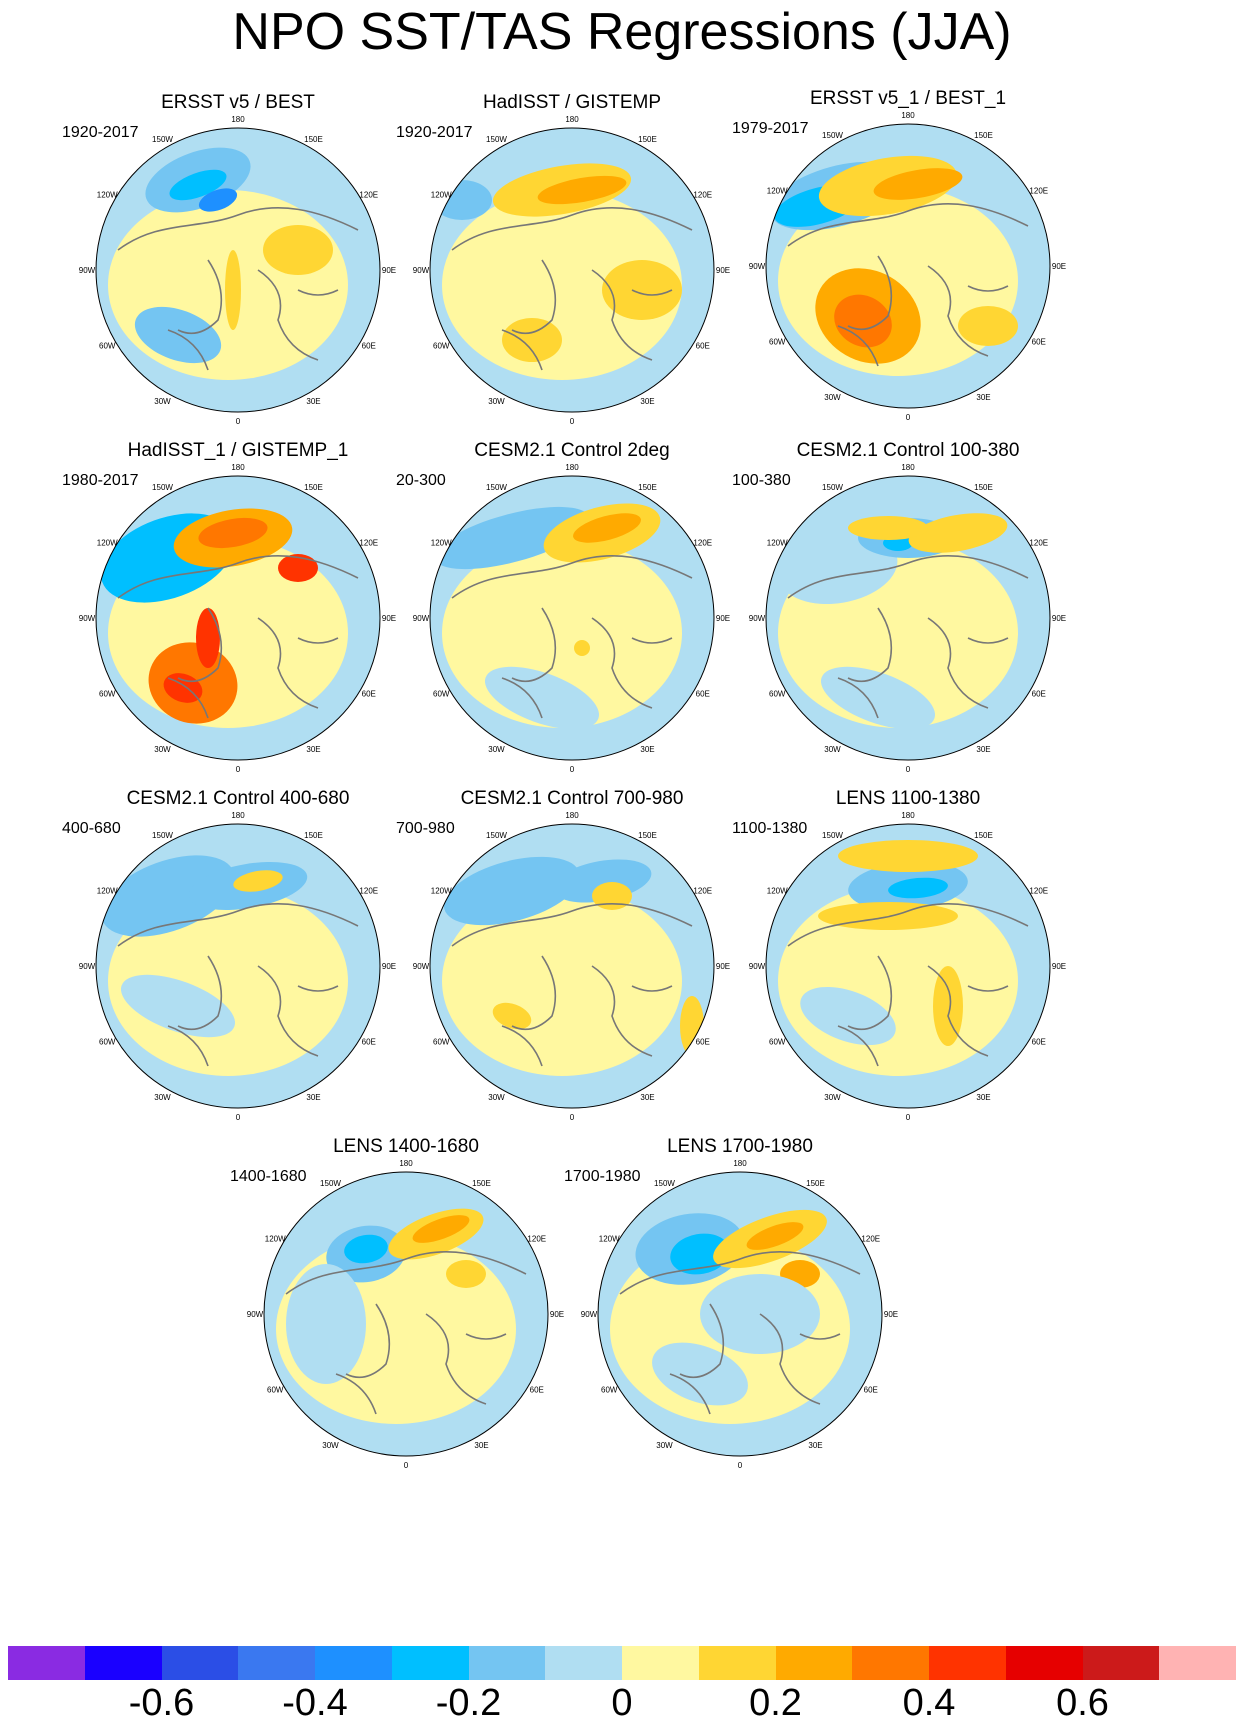 This screenshot has width=1244, height=1726. I want to click on panel-title: ERSST v5 / BEST, so click(238, 102).